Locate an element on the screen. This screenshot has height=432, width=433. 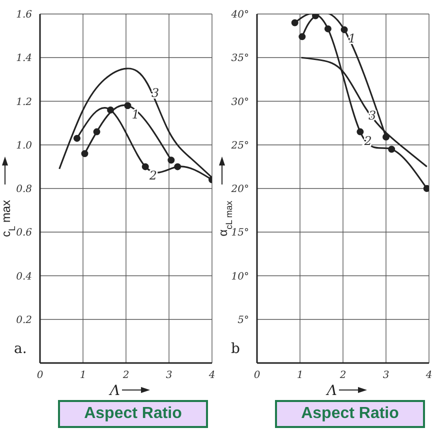
y-tick-label: 35° is located at coordinates (240, 58).